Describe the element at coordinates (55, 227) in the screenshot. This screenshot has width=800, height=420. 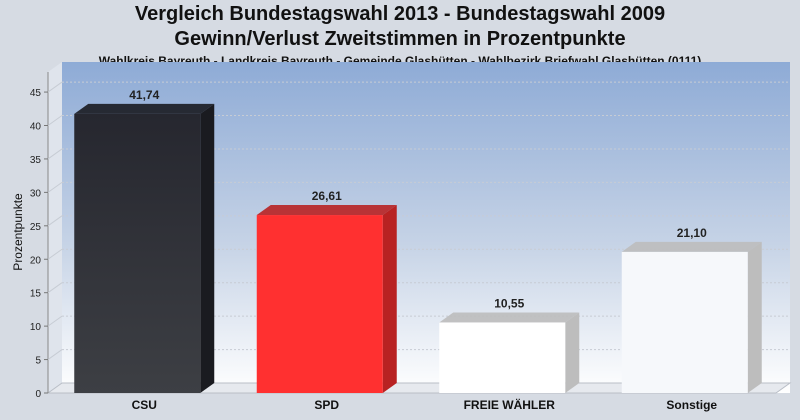
I see `plot-left-wall` at that location.